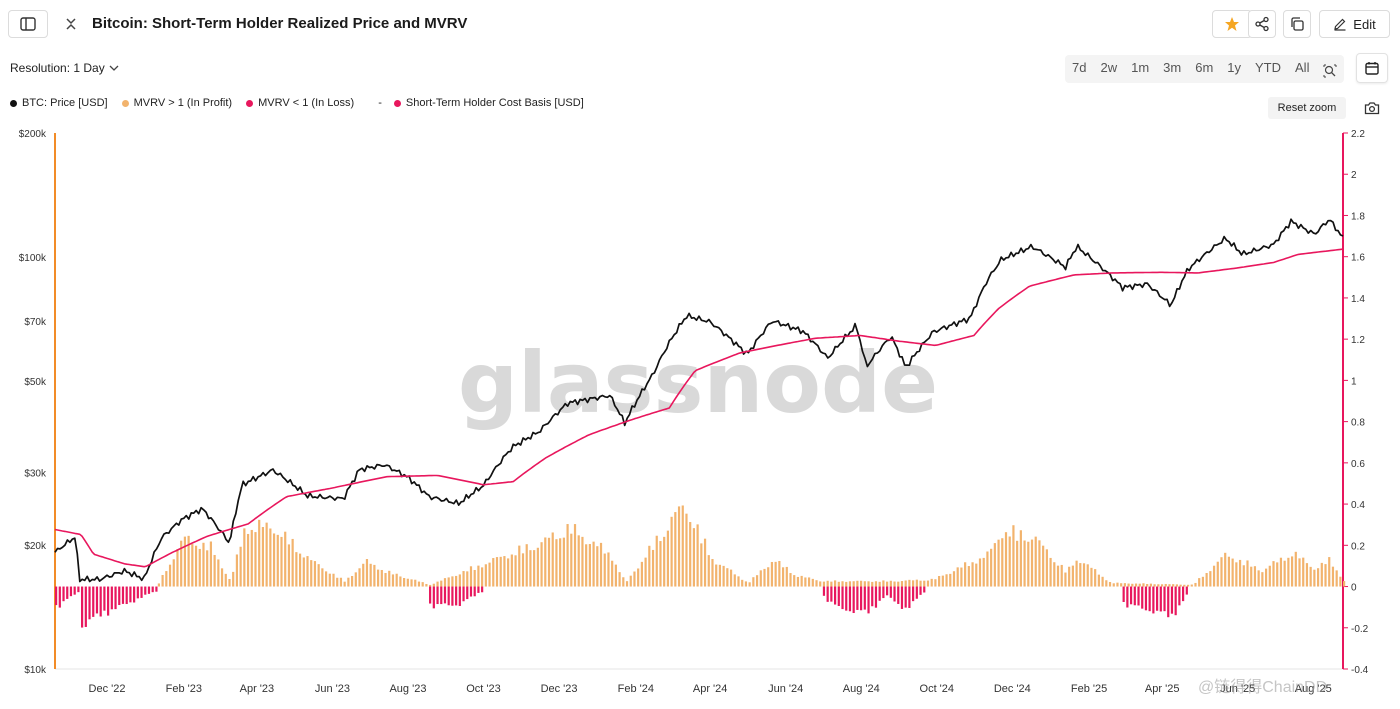 The image size is (1400, 709). Describe the element at coordinates (1232, 24) in the screenshot. I see `favorite-button` at that location.